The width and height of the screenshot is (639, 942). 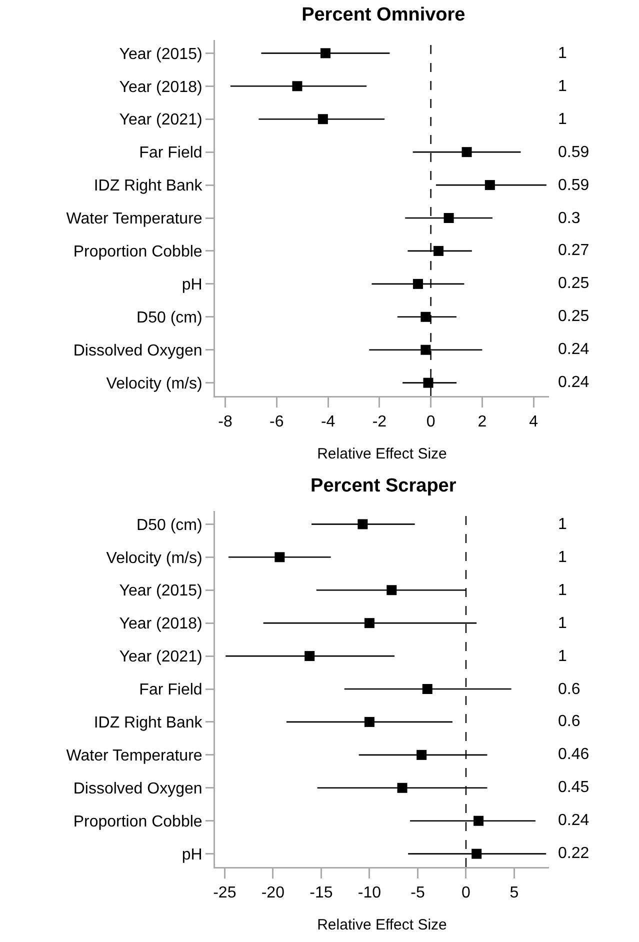 What do you see at coordinates (225, 422) in the screenshot?
I see `x-tick-label: -8` at bounding box center [225, 422].